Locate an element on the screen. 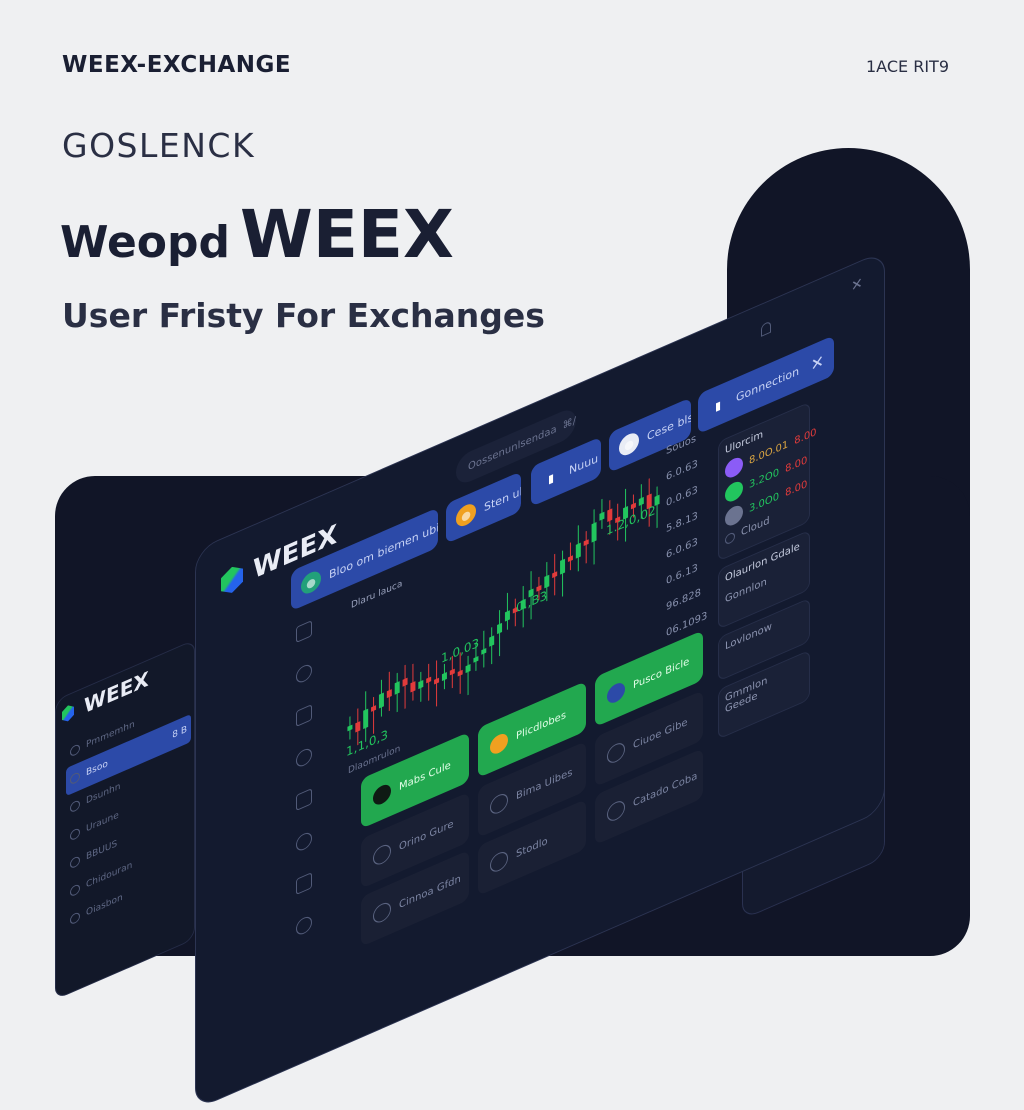  row-value: 3.0O0 is located at coordinates (764, 502).